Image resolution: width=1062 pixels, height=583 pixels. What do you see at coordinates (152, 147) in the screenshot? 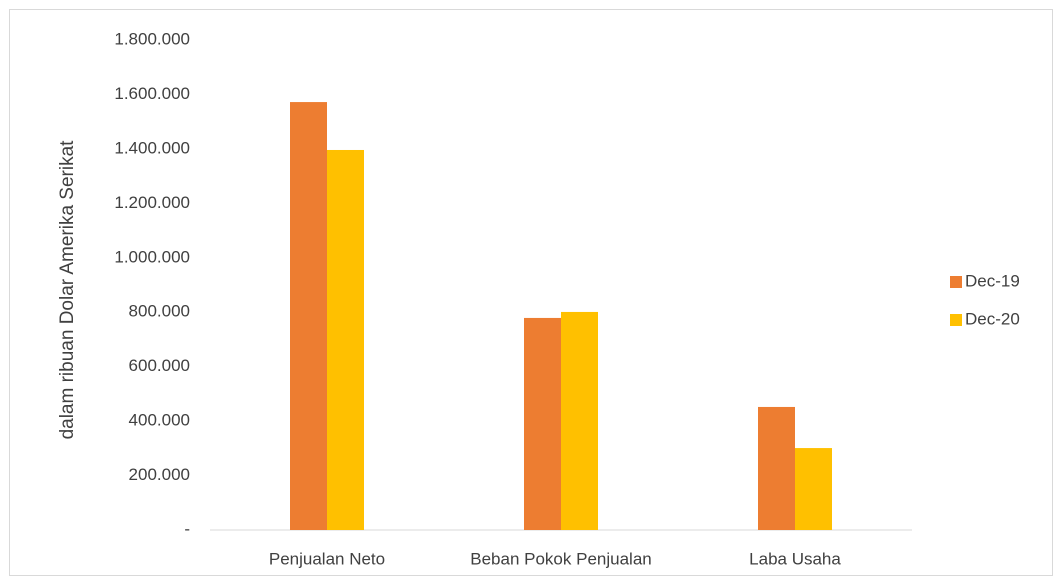
I see `y-tick-label: 1.400.000` at bounding box center [152, 147].